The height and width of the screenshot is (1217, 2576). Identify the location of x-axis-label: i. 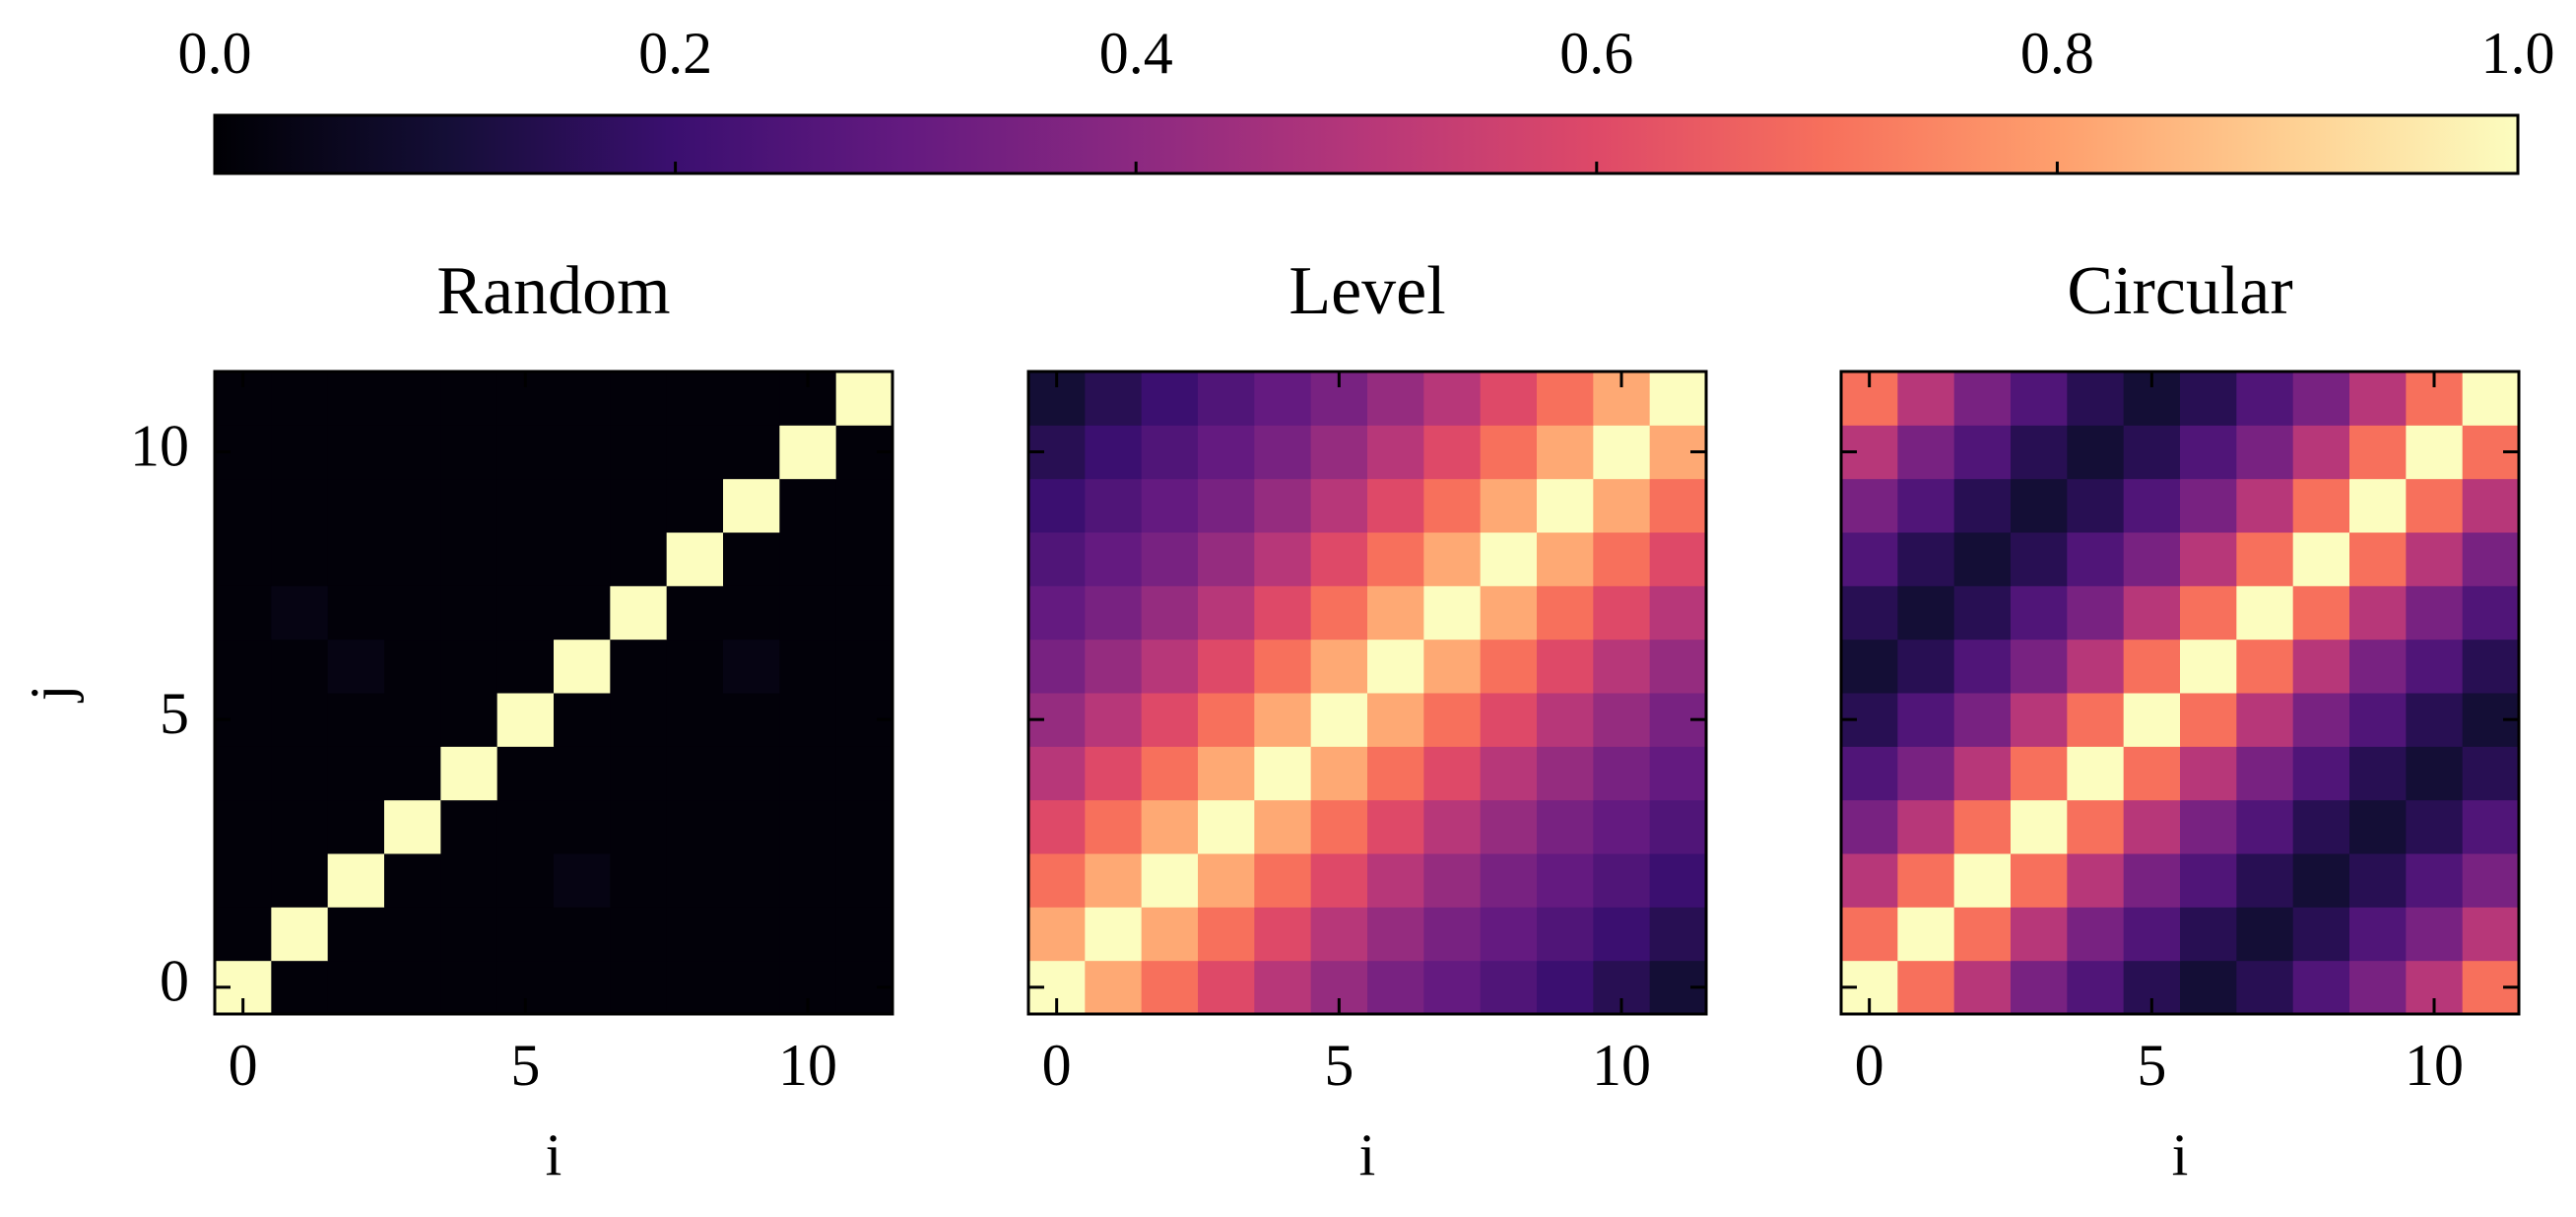
(554, 1154).